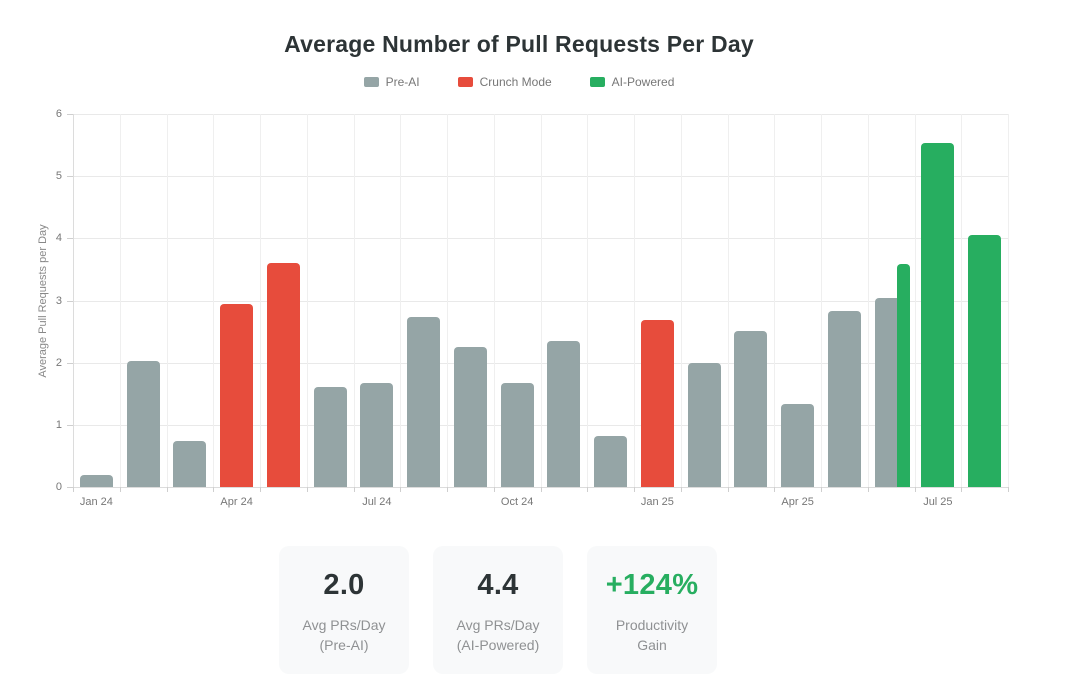 This screenshot has height=689, width=1081. Describe the element at coordinates (465, 82) in the screenshot. I see `legend-swatch-crunch-mode-icon` at that location.